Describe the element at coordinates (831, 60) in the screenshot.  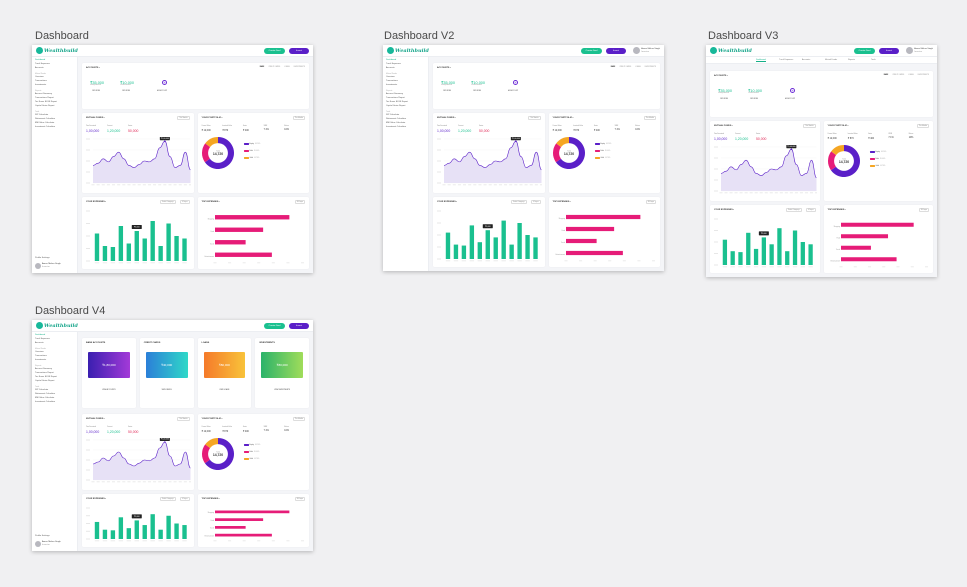
I see `nav-tab: Mutual Funds` at that location.